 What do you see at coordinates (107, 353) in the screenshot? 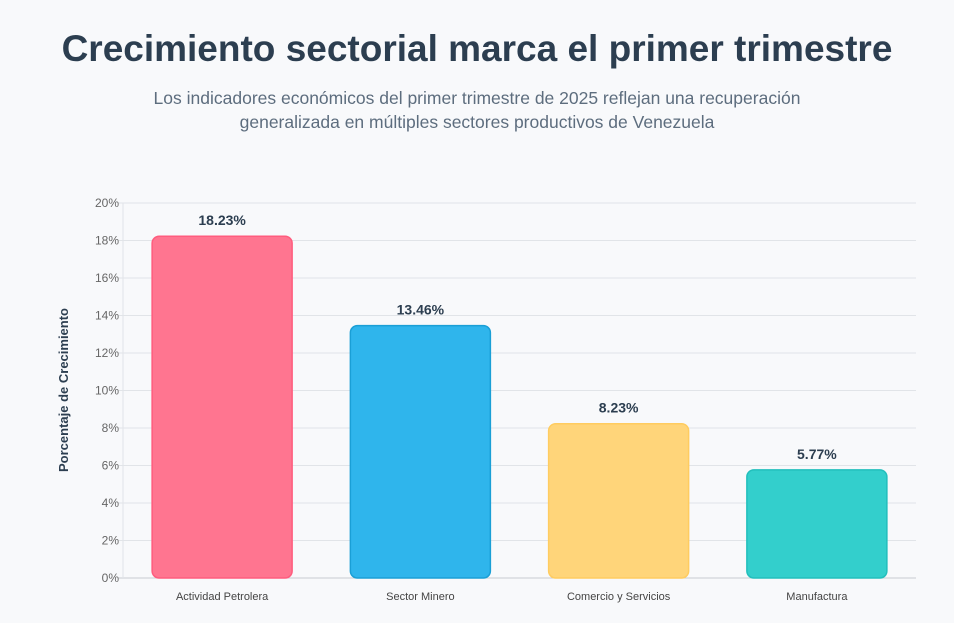
I see `y-tick-label: 12%` at bounding box center [107, 353].